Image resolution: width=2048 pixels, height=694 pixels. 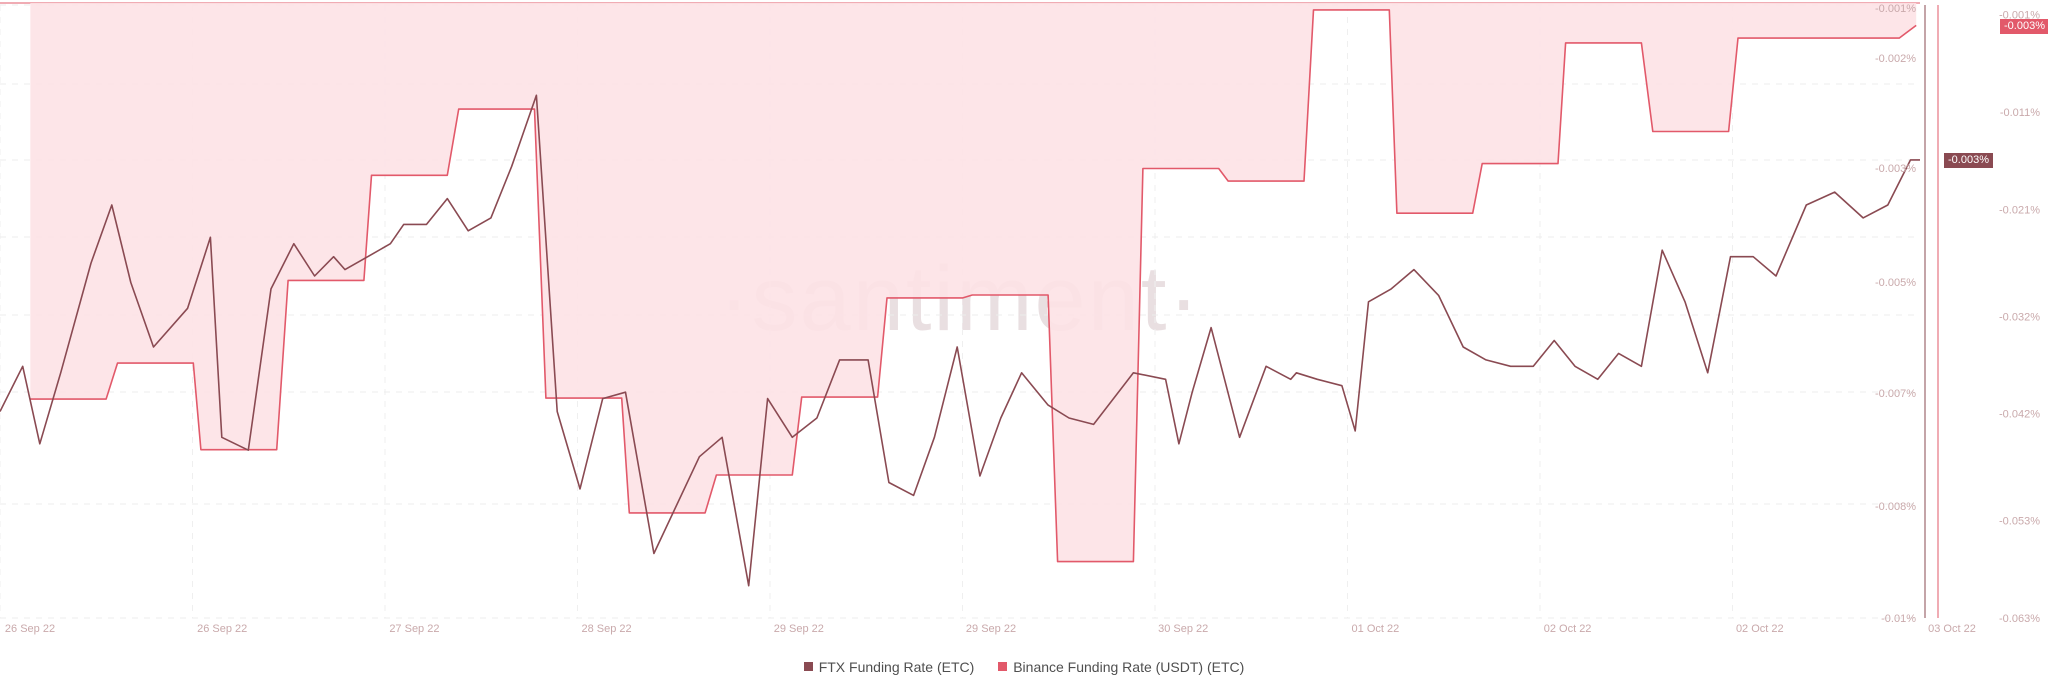 What do you see at coordinates (2020, 113) in the screenshot?
I see `right-axis-tick: -0.011%` at bounding box center [2020, 113].